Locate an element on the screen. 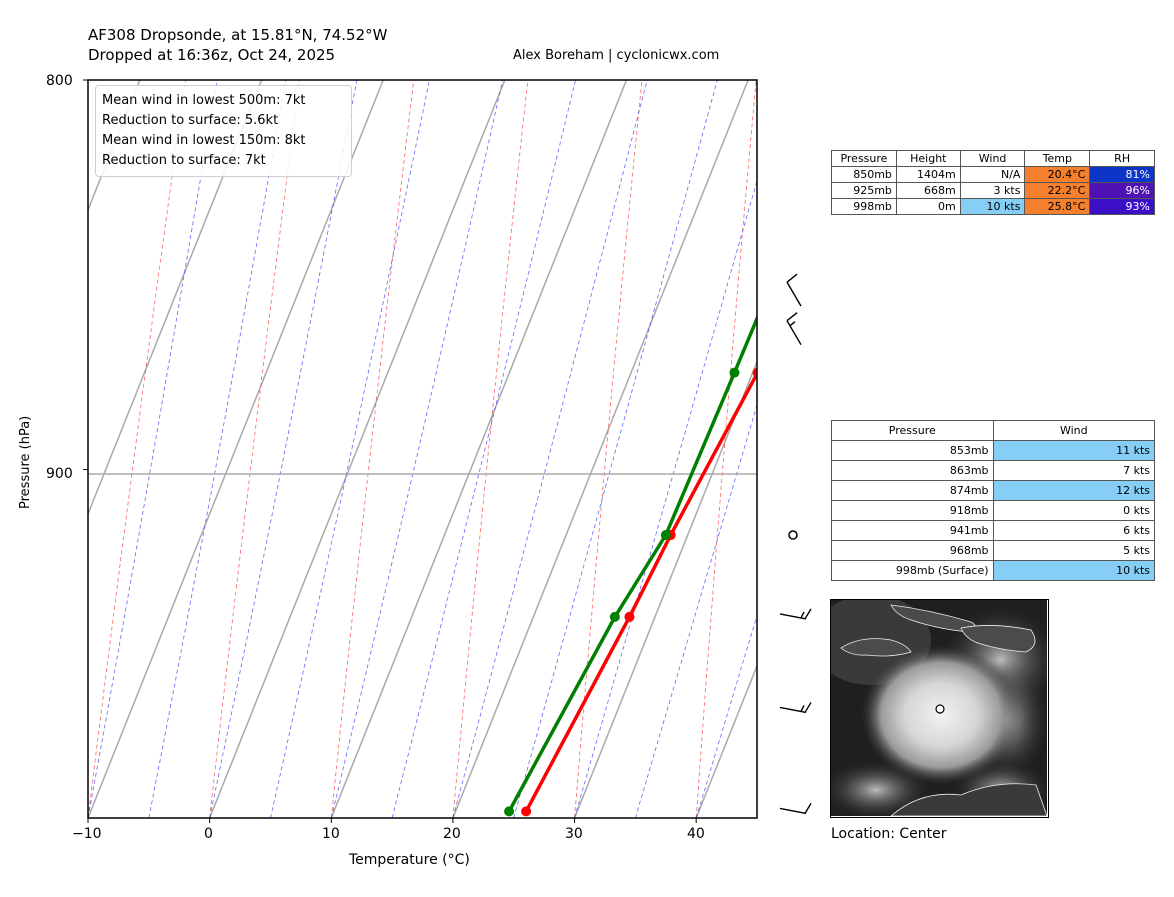  wind-row: 863mb 7 kts is located at coordinates (993, 470).